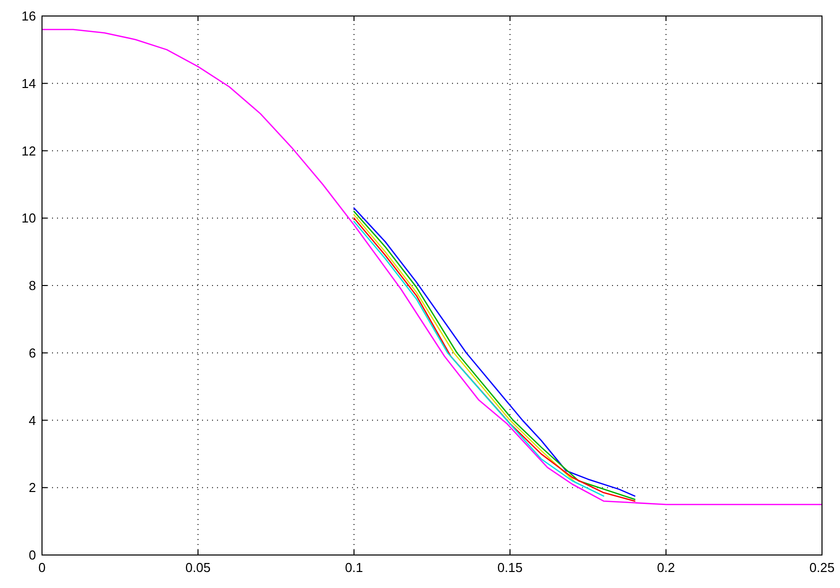  I want to click on x-tick-label: 0.25, so click(822, 567).